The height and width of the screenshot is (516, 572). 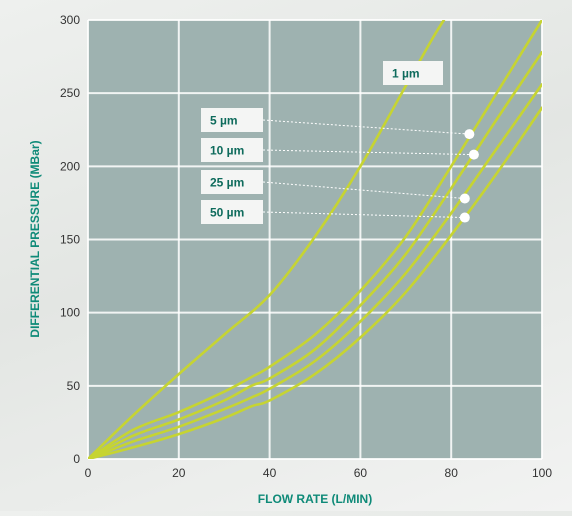 I want to click on series-label-10mum: 10 µm, so click(x=227, y=151).